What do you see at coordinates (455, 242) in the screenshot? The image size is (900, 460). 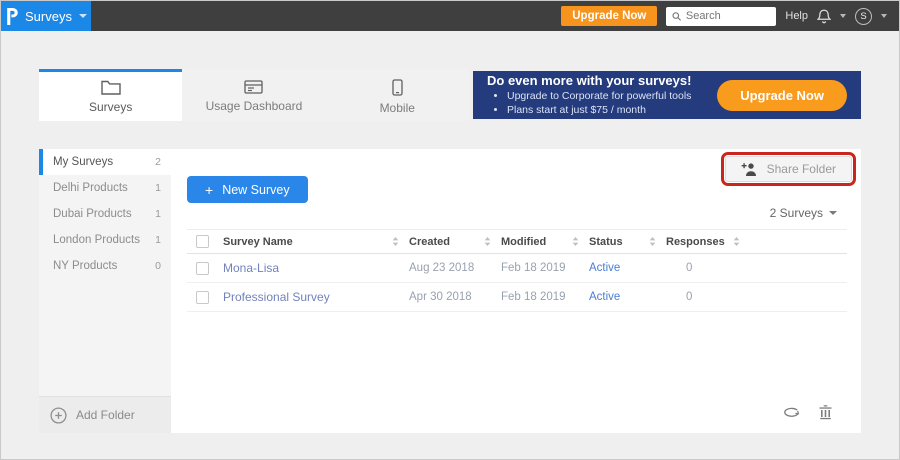 I see `header-created: Created` at bounding box center [455, 242].